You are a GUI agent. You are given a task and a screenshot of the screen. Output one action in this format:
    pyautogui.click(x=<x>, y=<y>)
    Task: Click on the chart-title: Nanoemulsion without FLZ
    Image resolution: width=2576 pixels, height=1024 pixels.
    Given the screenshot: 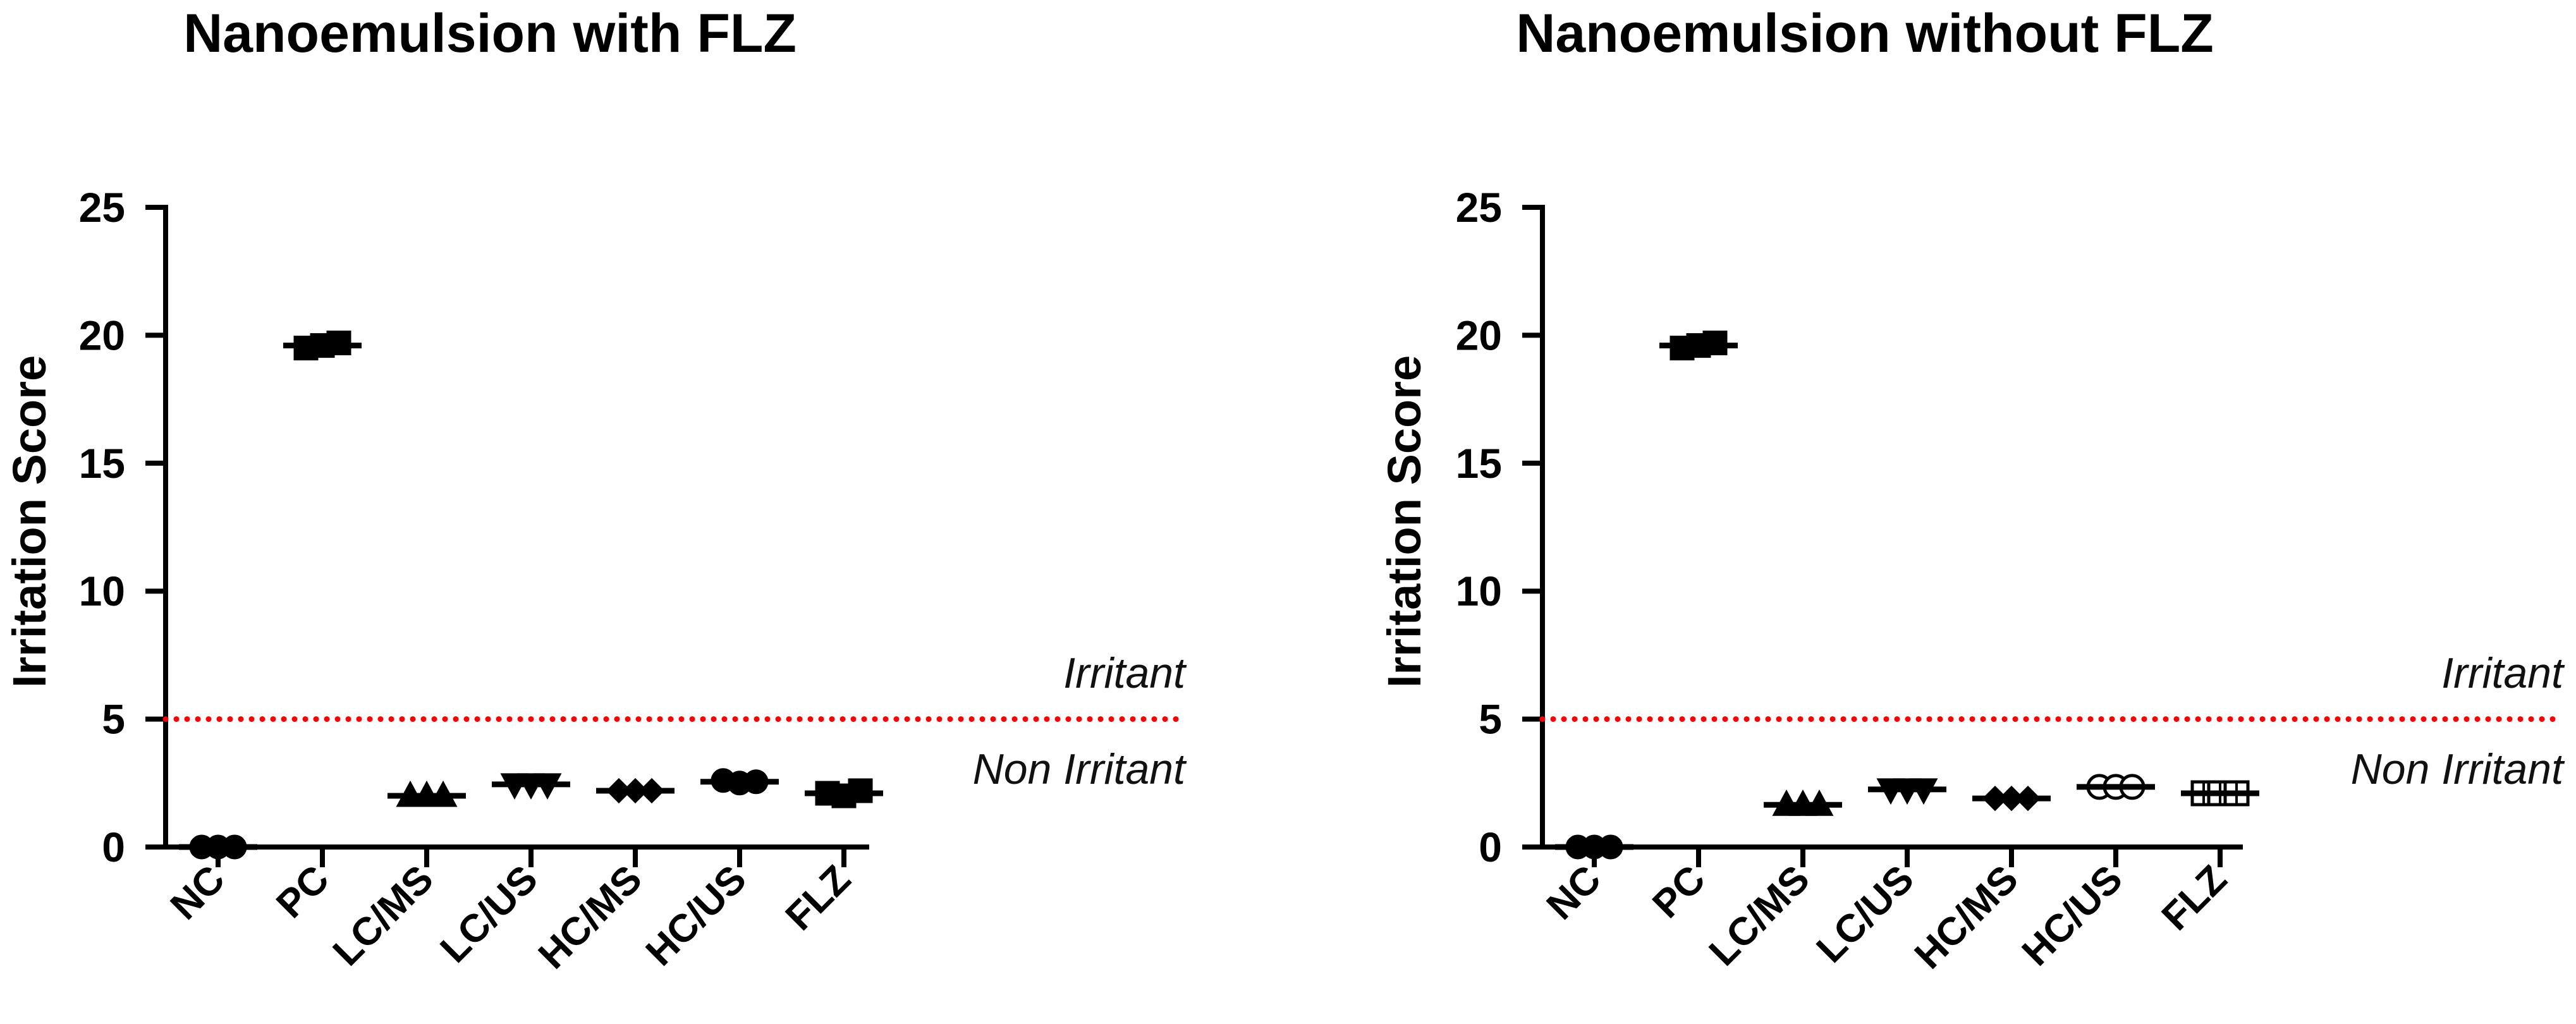 What is the action you would take?
    pyautogui.click(x=1865, y=33)
    